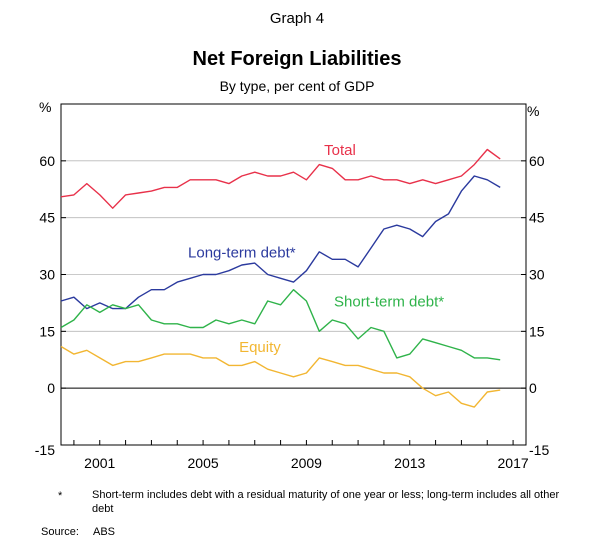 Image resolution: width=594 pixels, height=545 pixels. I want to click on series-label-long-term-debt: Long-term debt*, so click(242, 252).